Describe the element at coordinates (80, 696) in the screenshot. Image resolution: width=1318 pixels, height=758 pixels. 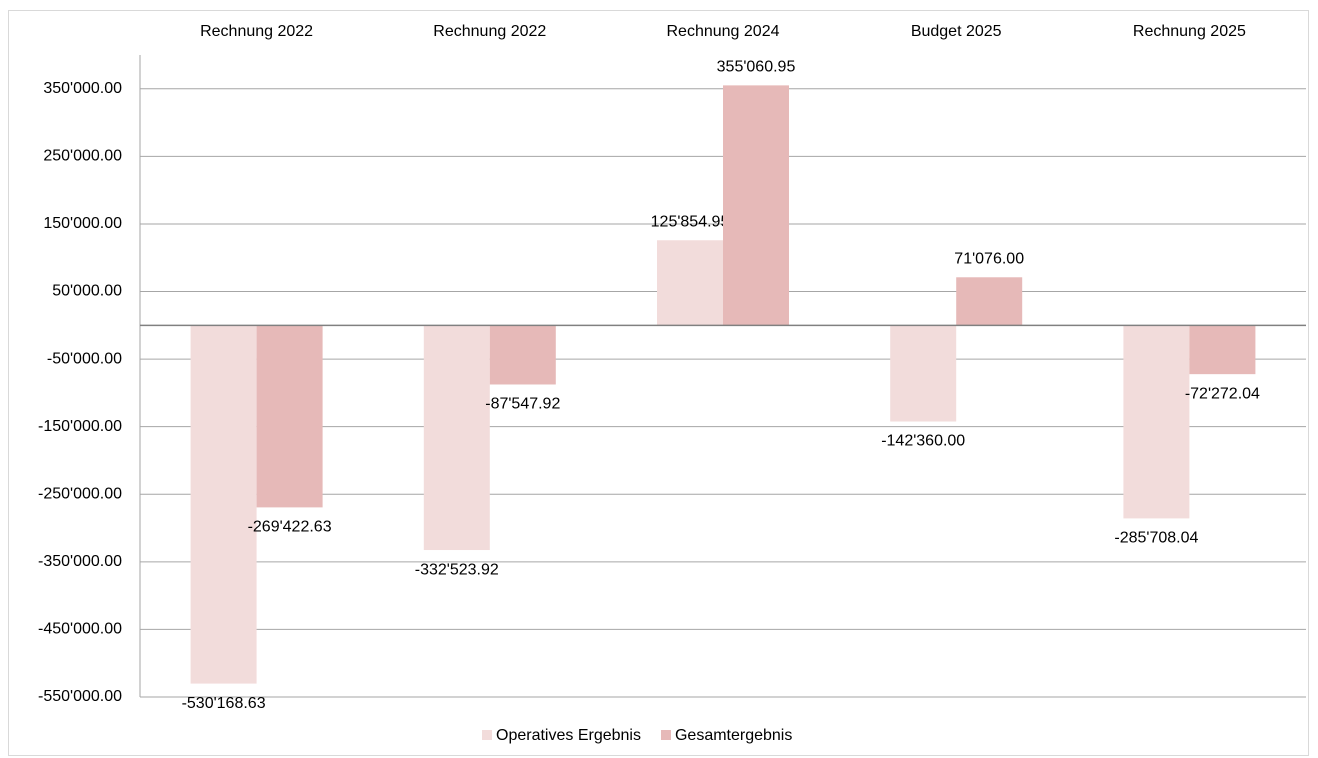
I see `y-tick-label: -550'000.00` at that location.